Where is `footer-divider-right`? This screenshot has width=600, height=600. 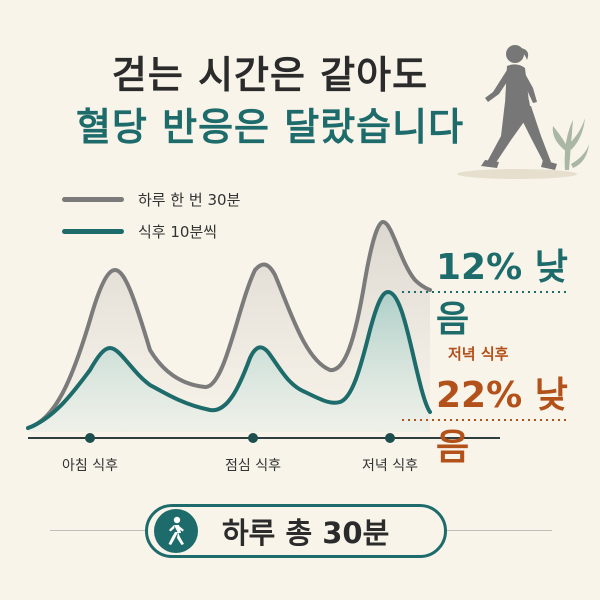
footer-divider-right is located at coordinates (499, 530).